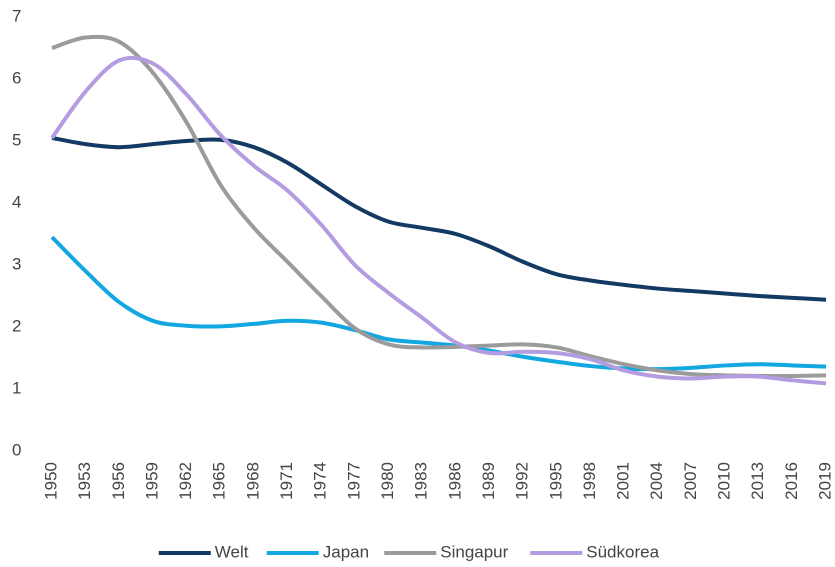 The height and width of the screenshot is (567, 835). Describe the element at coordinates (16, 15) in the screenshot. I see `y-tick-label: 7` at that location.